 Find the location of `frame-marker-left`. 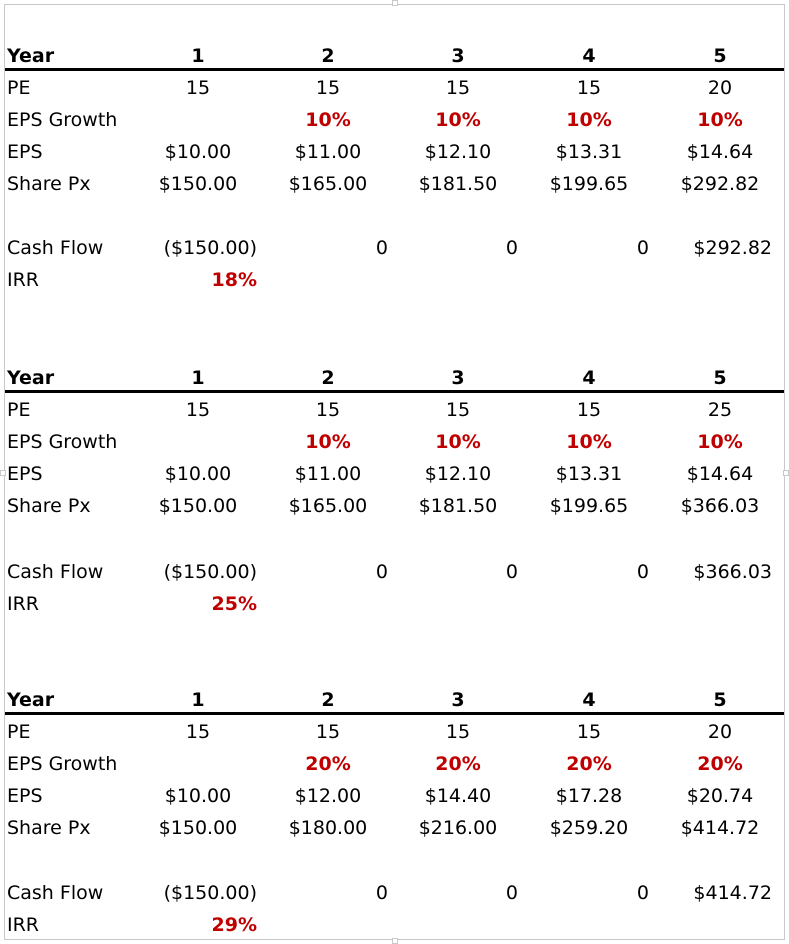

frame-marker-left is located at coordinates (3, 473).